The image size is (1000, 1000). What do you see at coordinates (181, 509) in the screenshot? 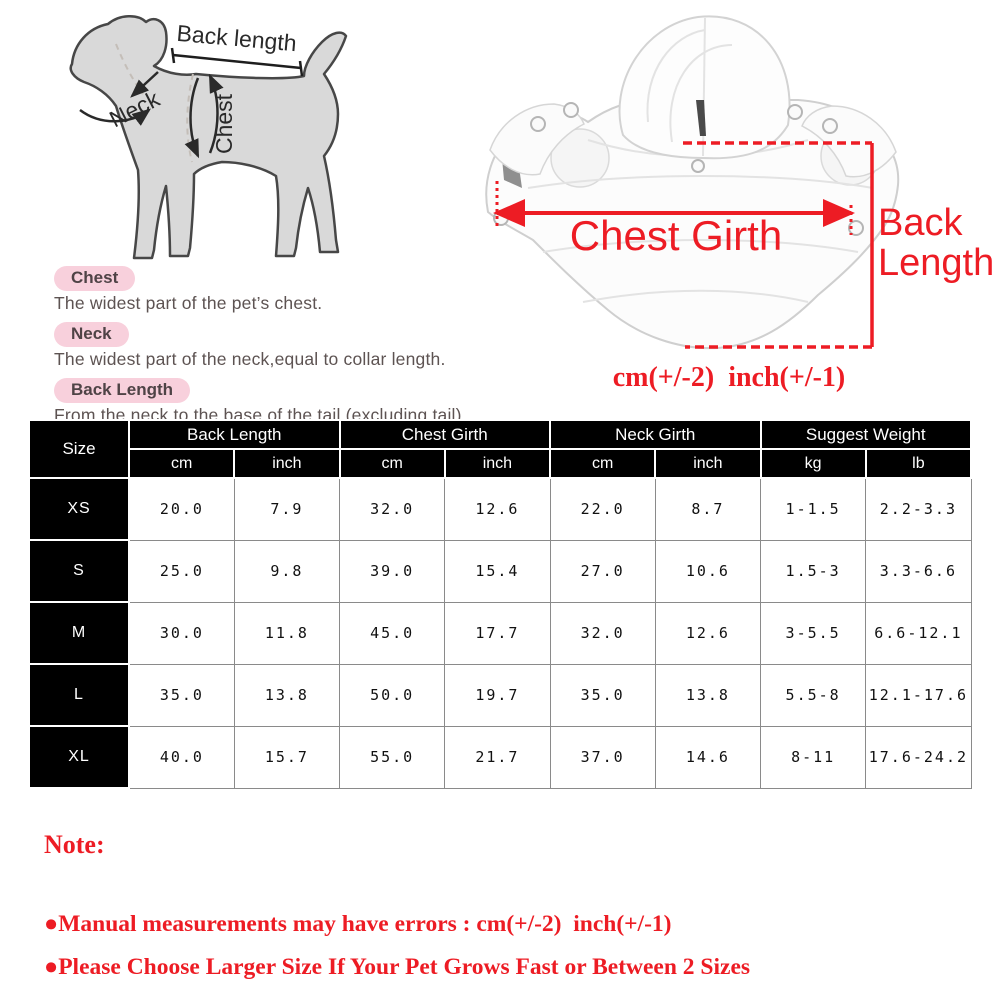
I see `value-cell: 20.0` at bounding box center [181, 509].